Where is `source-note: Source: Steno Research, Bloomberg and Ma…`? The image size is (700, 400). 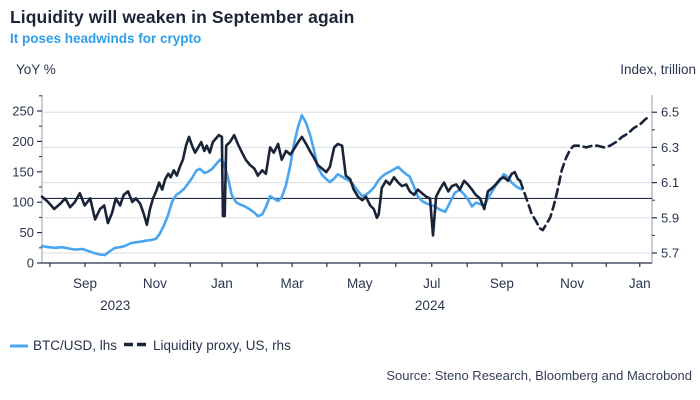
source-note: Source: Steno Research, Bloomberg and Ma… is located at coordinates (539, 375).